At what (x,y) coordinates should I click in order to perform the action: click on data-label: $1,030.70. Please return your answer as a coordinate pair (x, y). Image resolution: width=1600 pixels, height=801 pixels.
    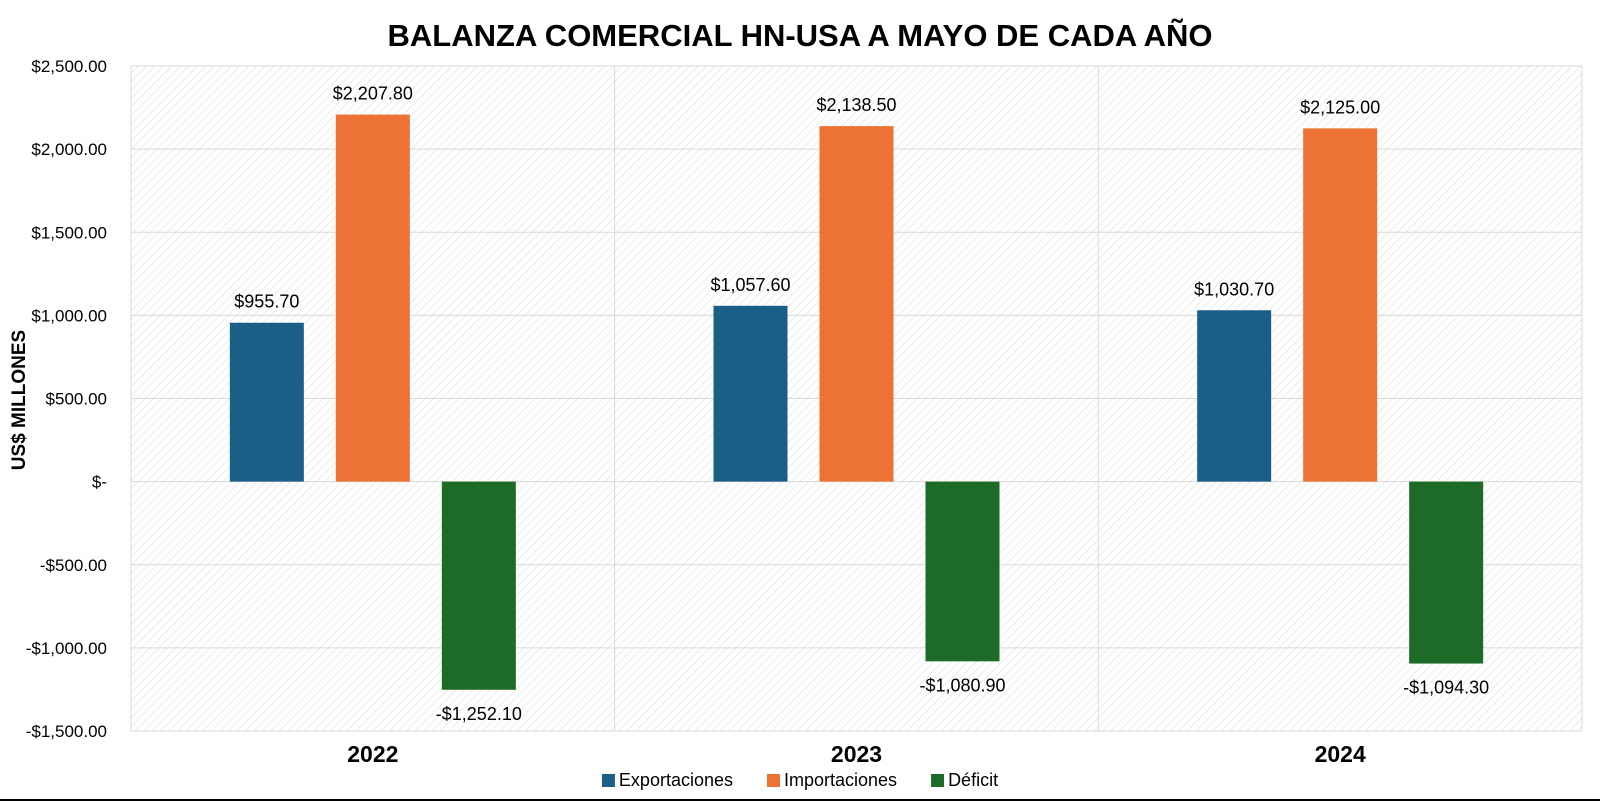
    Looking at the image, I should click on (1234, 289).